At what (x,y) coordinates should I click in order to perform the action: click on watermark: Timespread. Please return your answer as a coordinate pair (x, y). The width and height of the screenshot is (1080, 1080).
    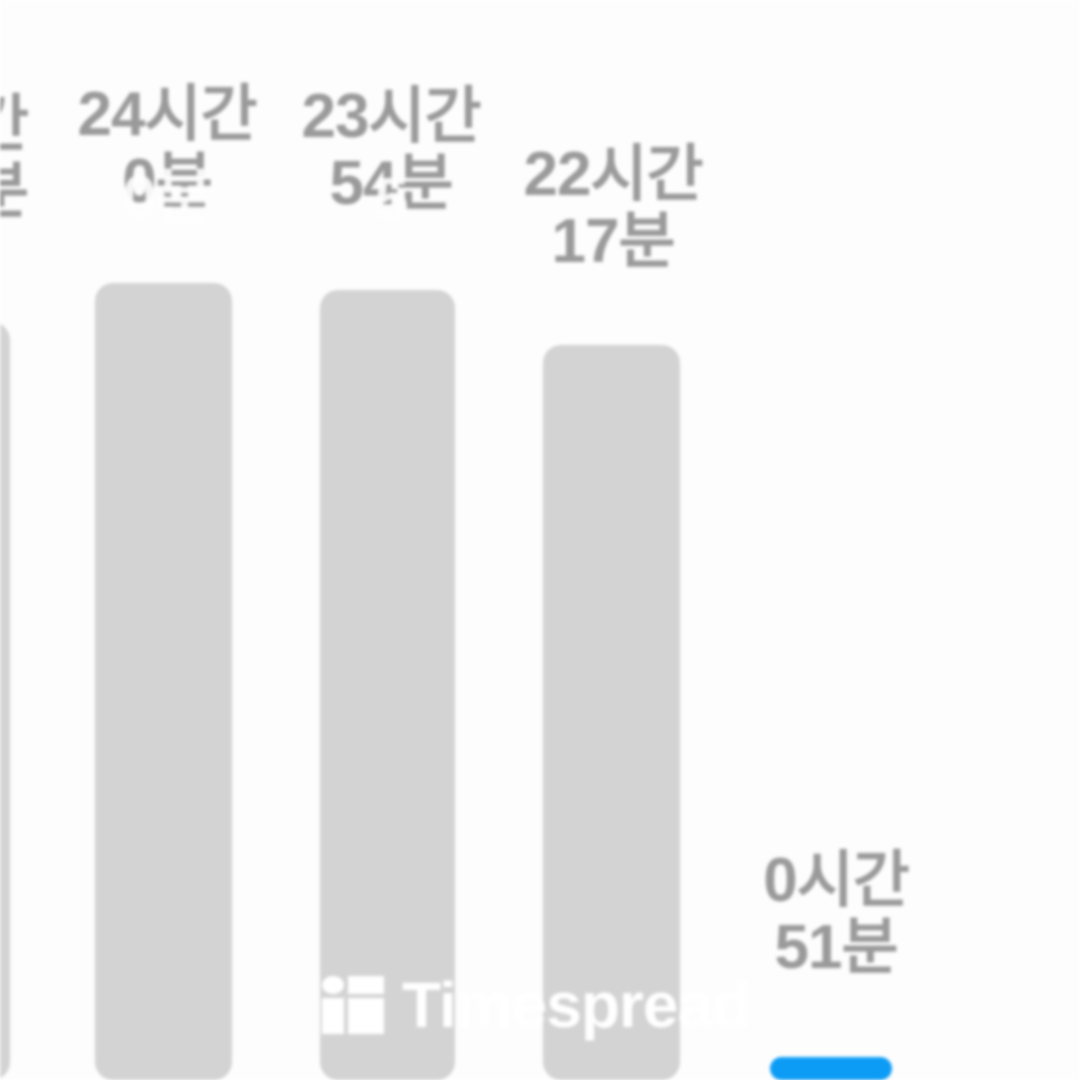
    Looking at the image, I should click on (536, 1005).